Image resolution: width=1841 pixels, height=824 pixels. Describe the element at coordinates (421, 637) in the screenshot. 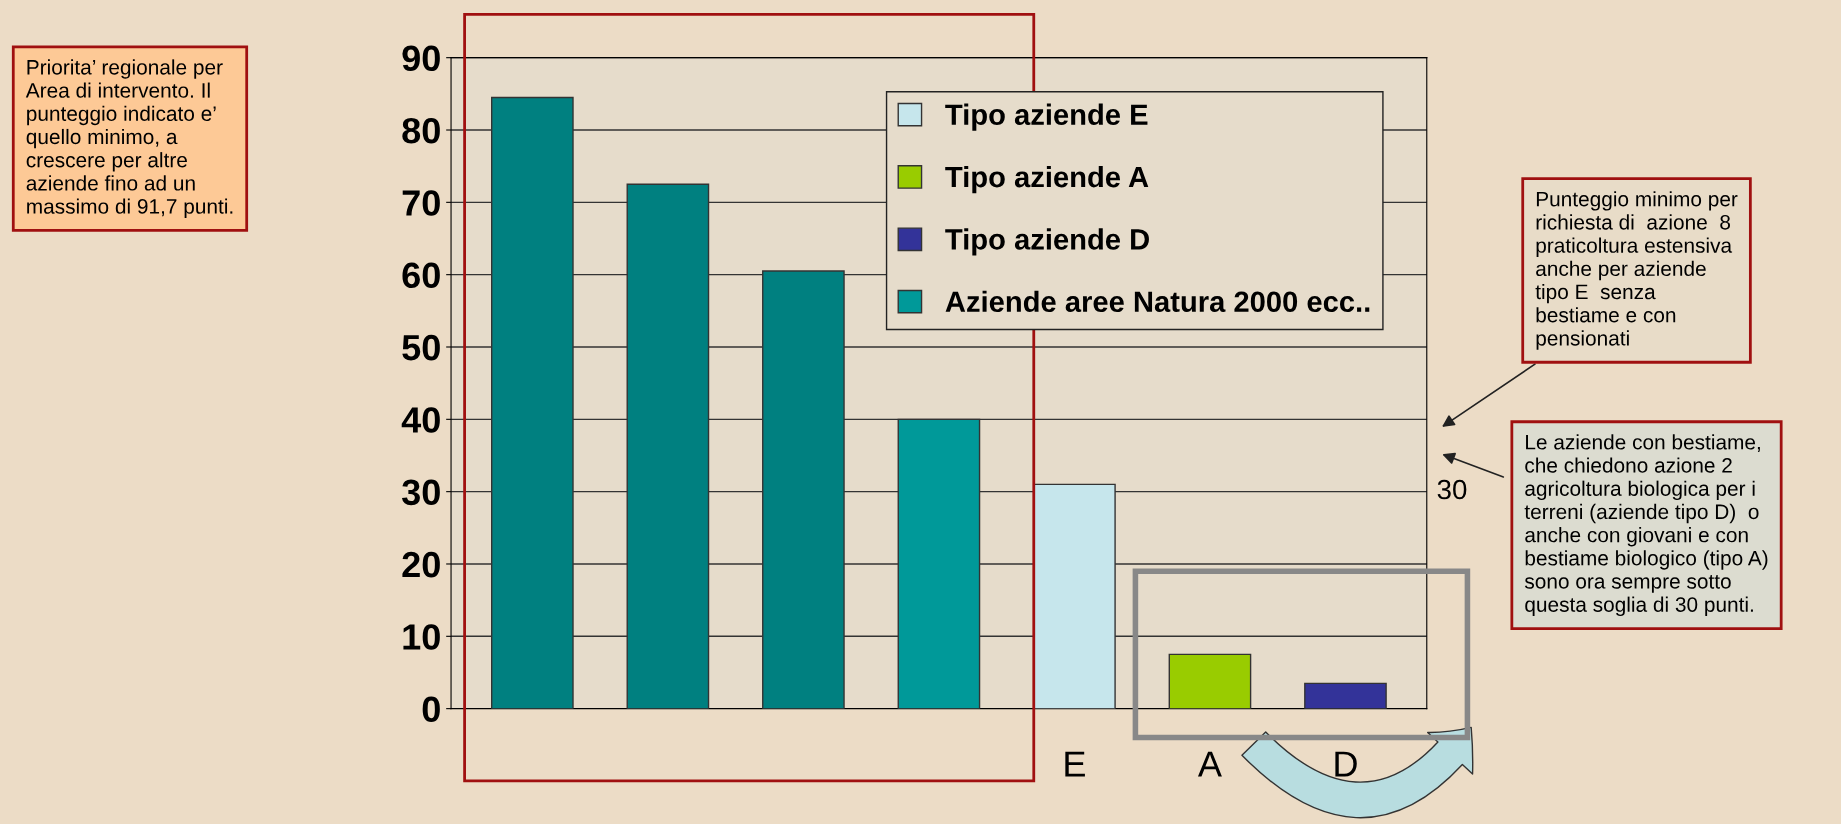

I see `y-tick-label: 10` at that location.